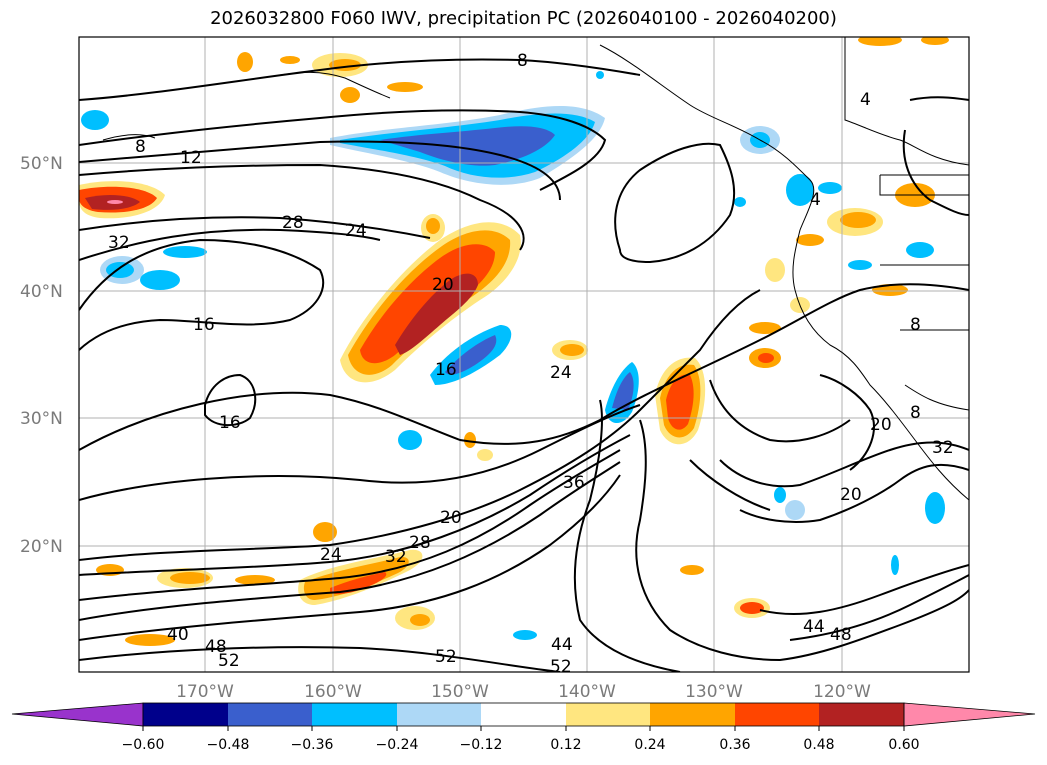 The image size is (1047, 765). I want to click on contour-label: 40, so click(178, 635).